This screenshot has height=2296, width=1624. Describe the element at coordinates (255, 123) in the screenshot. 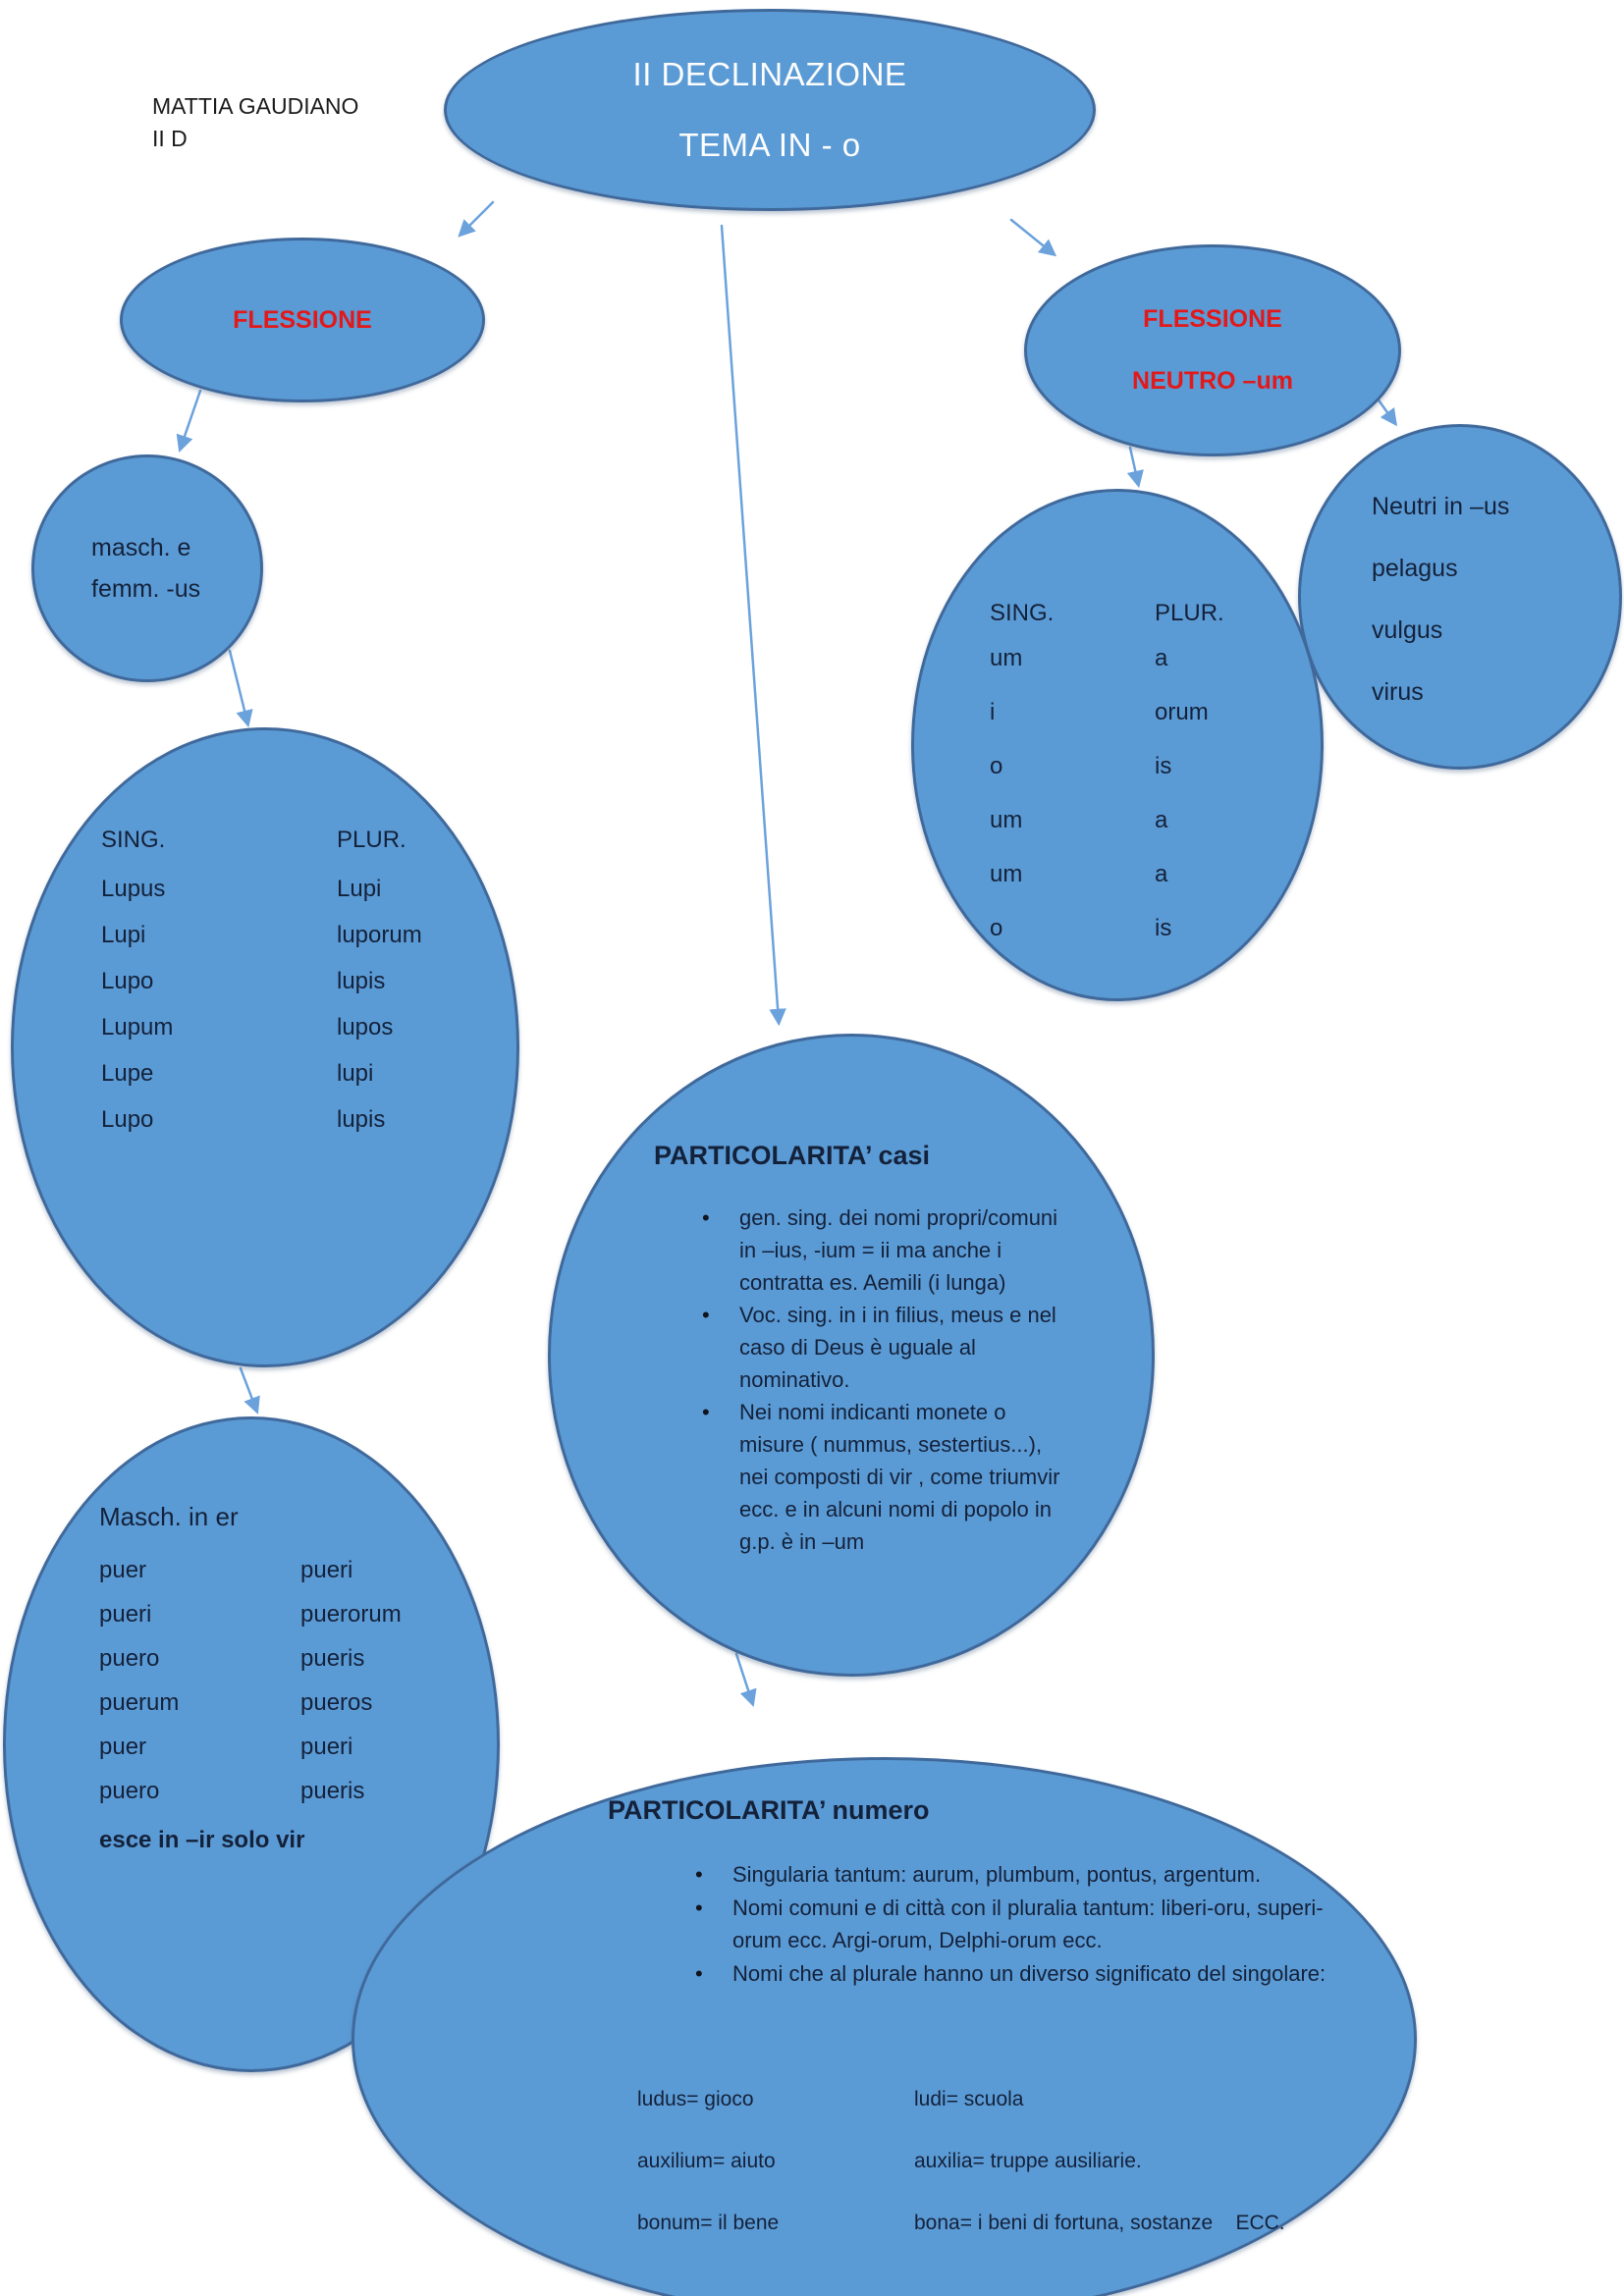

I see `author-caption: MATTIA GAUDIANO II D` at that location.